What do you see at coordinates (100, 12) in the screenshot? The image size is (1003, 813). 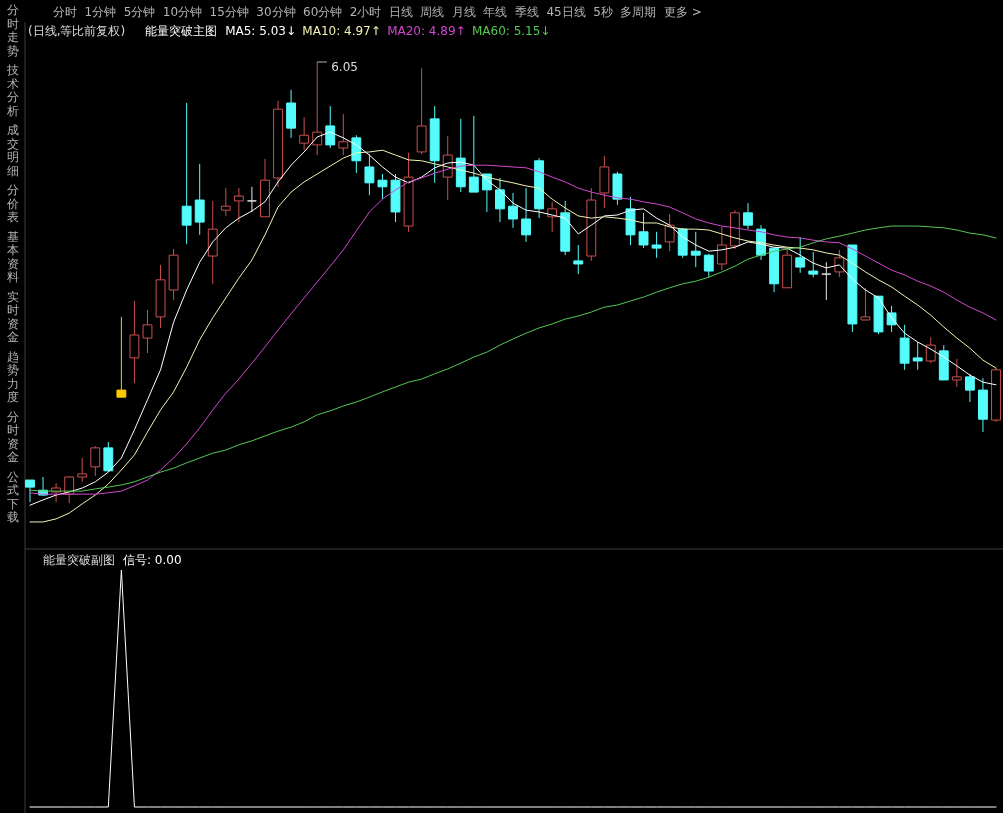 I see `text: 1分钟` at bounding box center [100, 12].